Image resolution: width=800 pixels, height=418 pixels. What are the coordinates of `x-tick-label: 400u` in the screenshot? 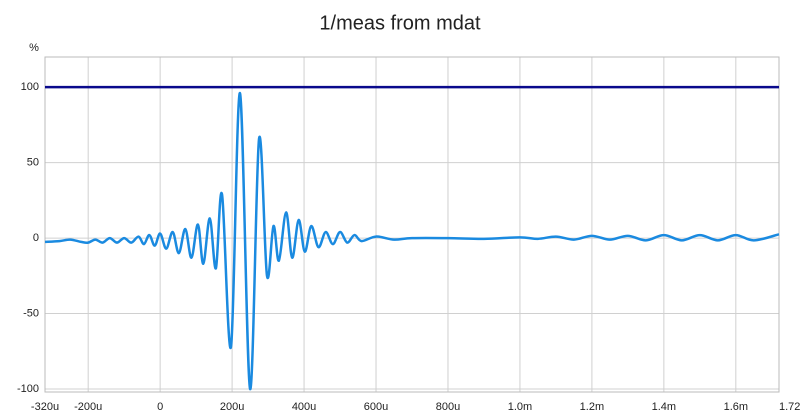 It's located at (304, 407).